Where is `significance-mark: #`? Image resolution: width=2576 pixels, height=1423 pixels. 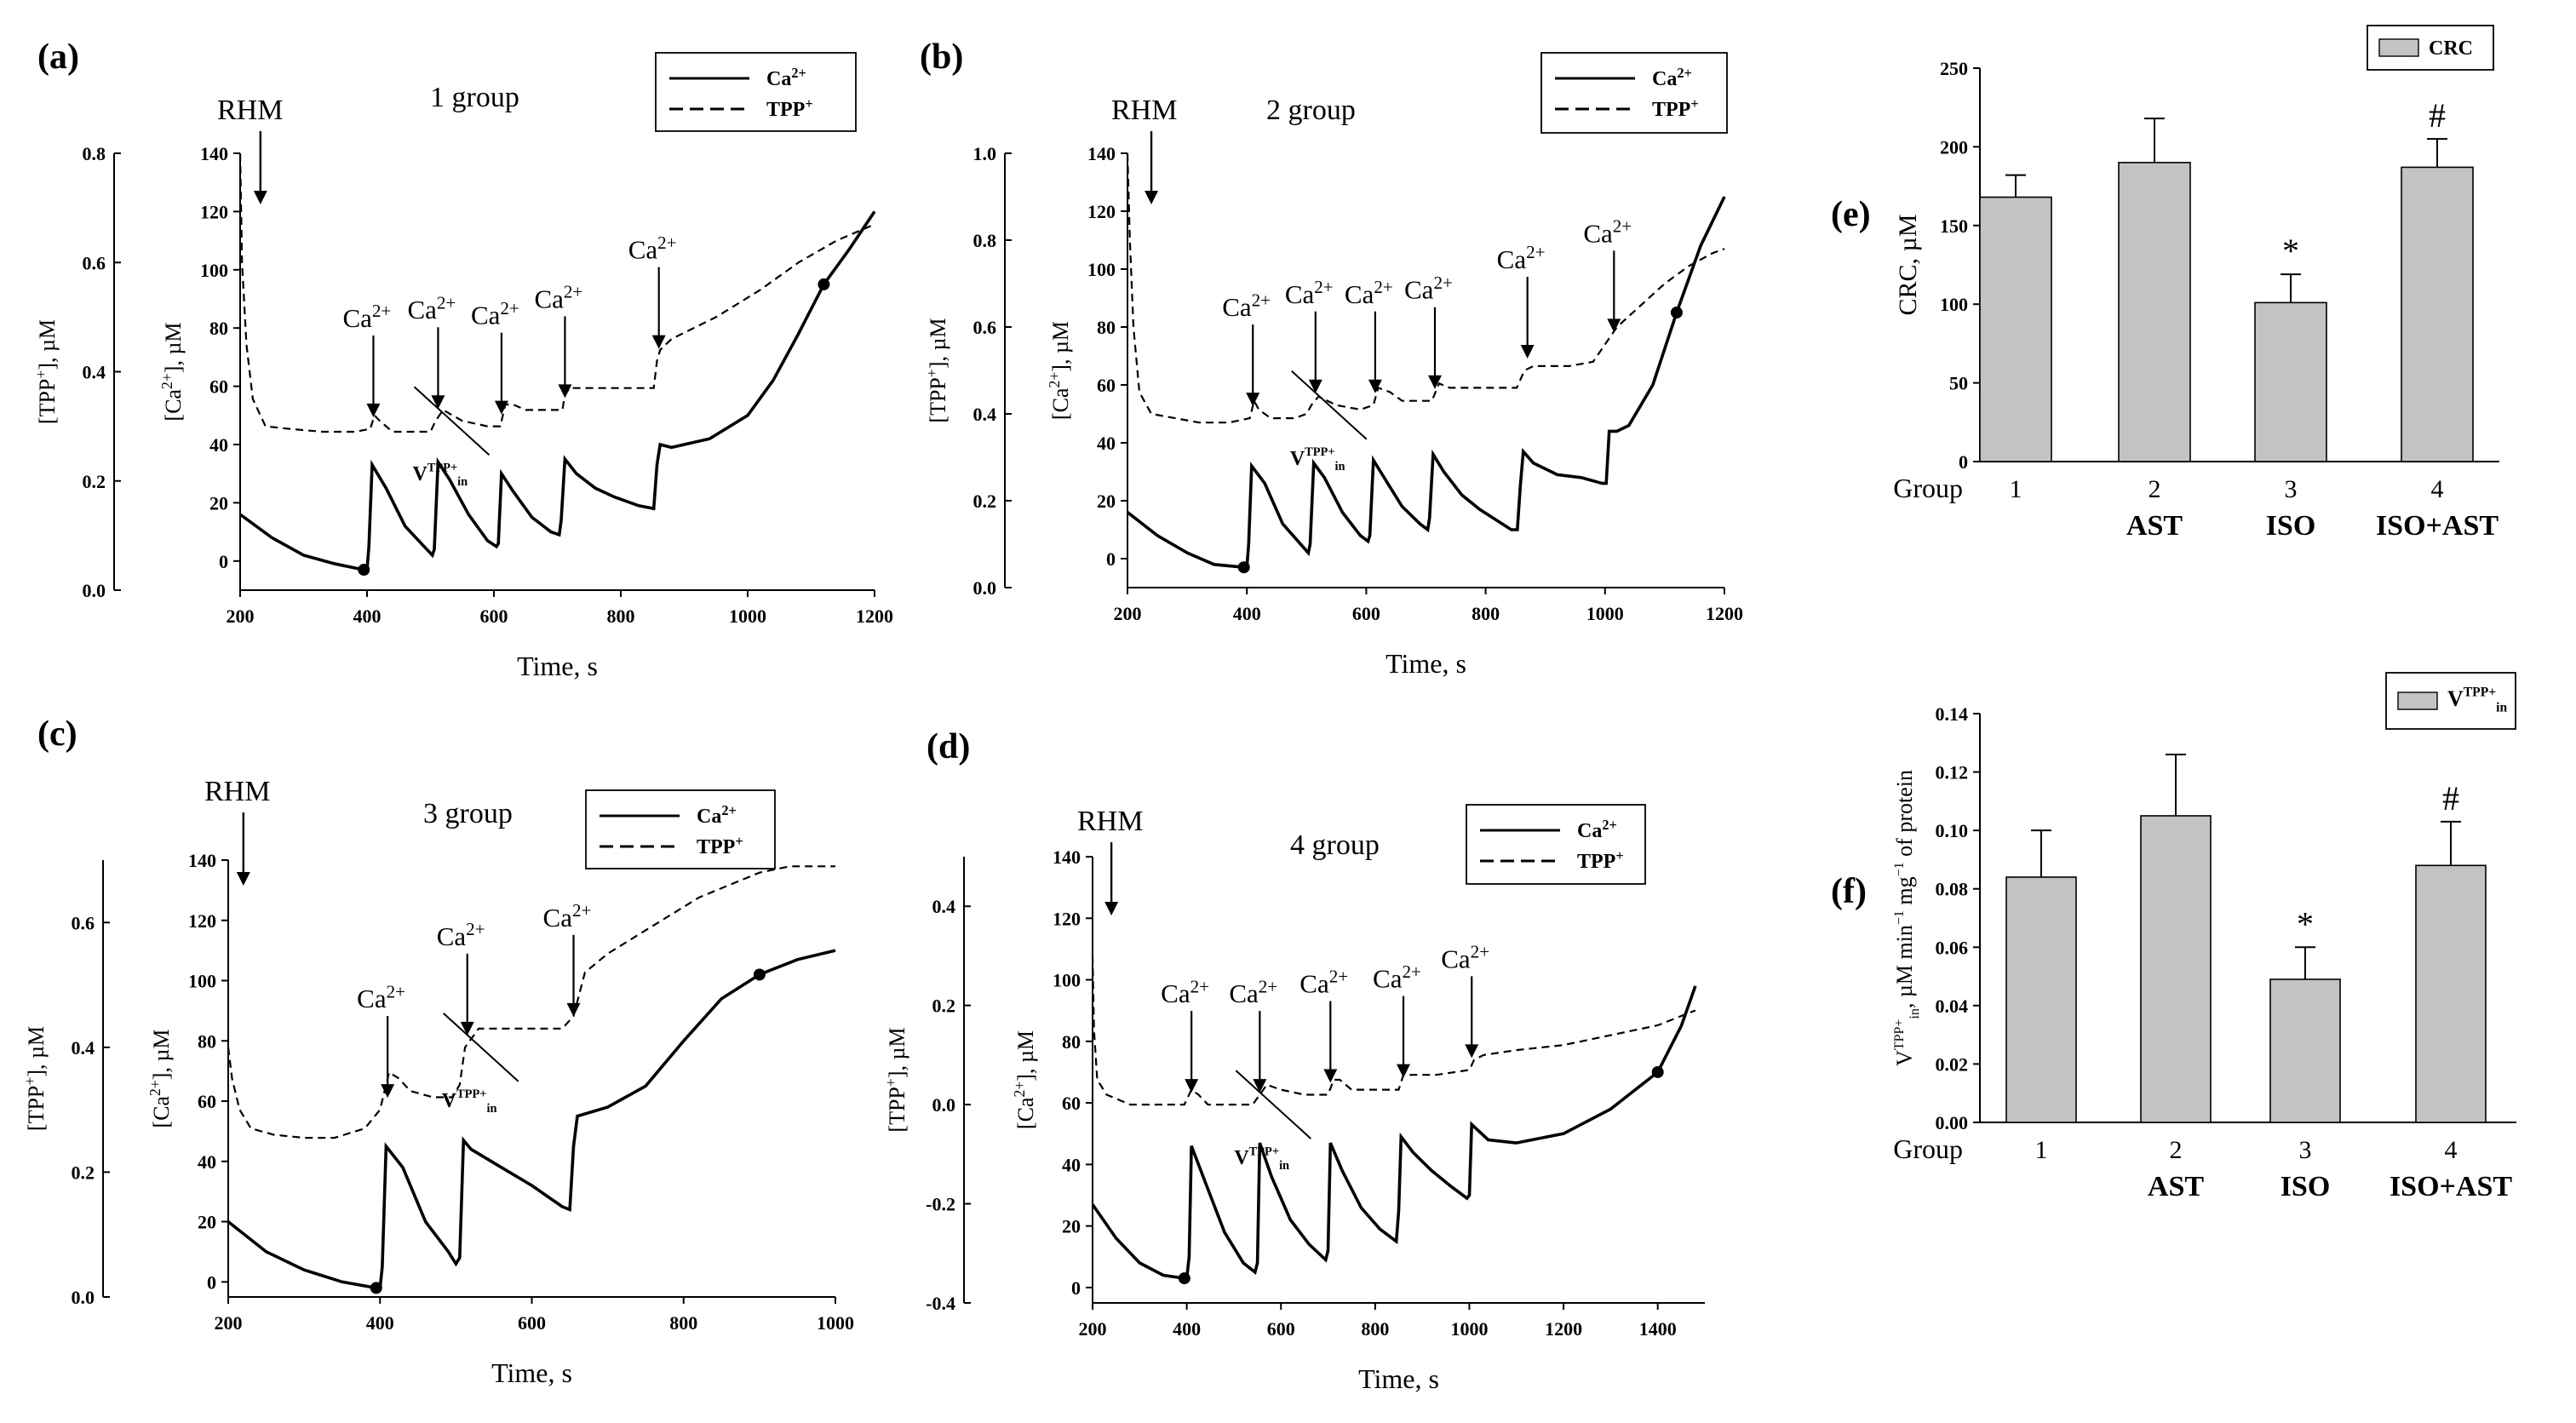
significance-mark: # is located at coordinates (2450, 798).